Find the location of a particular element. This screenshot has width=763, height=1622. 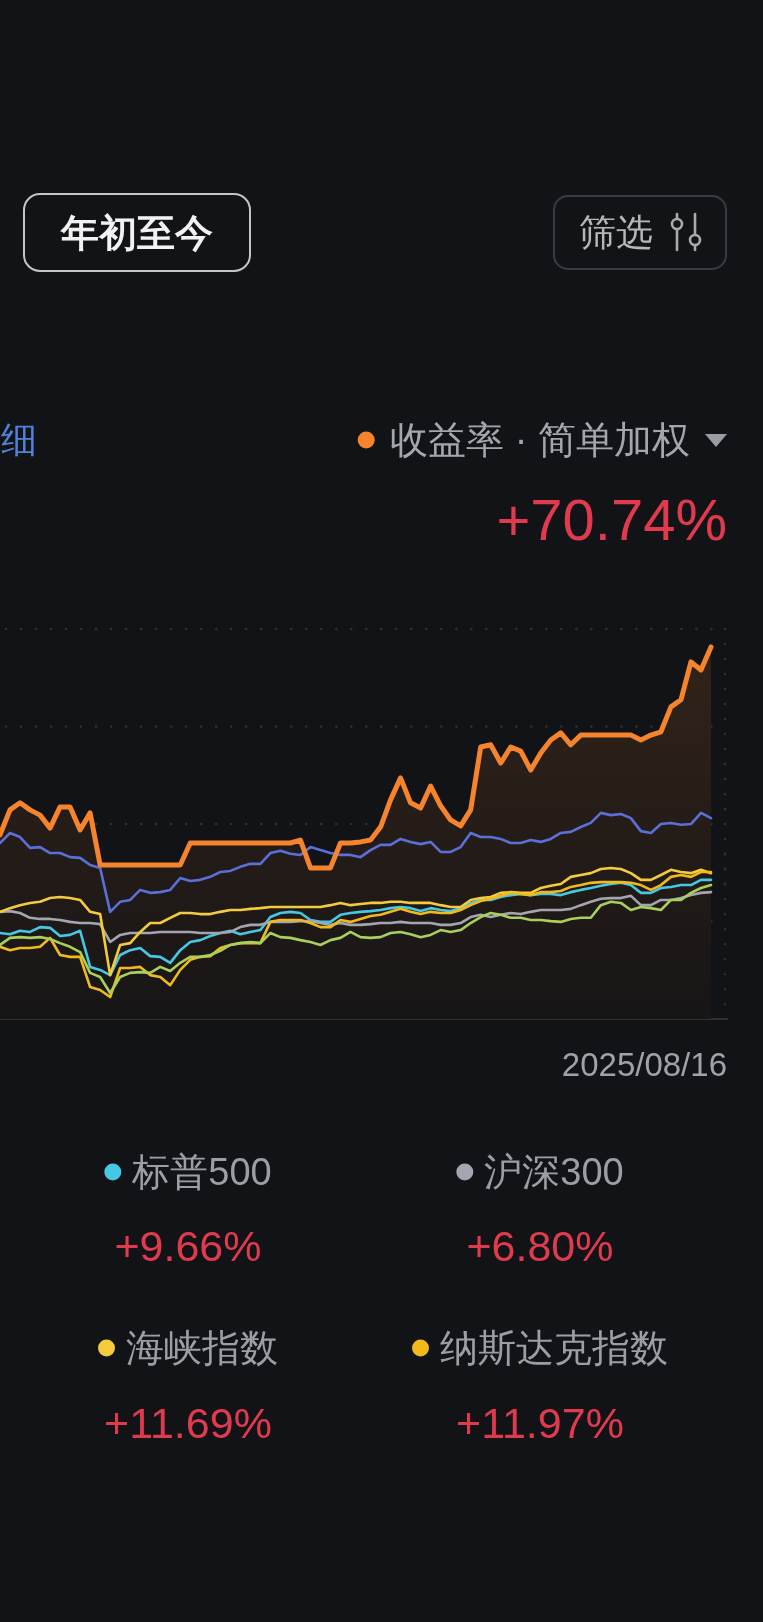

legend-label: 海峡指数 is located at coordinates (202, 1348).